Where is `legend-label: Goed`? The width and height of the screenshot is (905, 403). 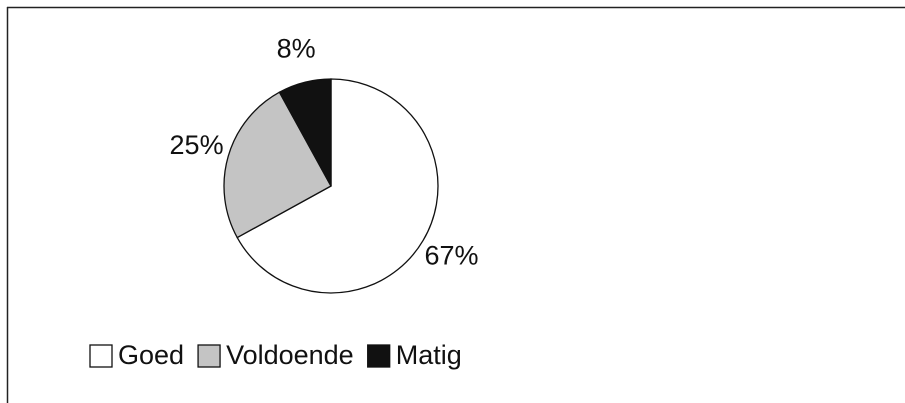 legend-label: Goed is located at coordinates (151, 355).